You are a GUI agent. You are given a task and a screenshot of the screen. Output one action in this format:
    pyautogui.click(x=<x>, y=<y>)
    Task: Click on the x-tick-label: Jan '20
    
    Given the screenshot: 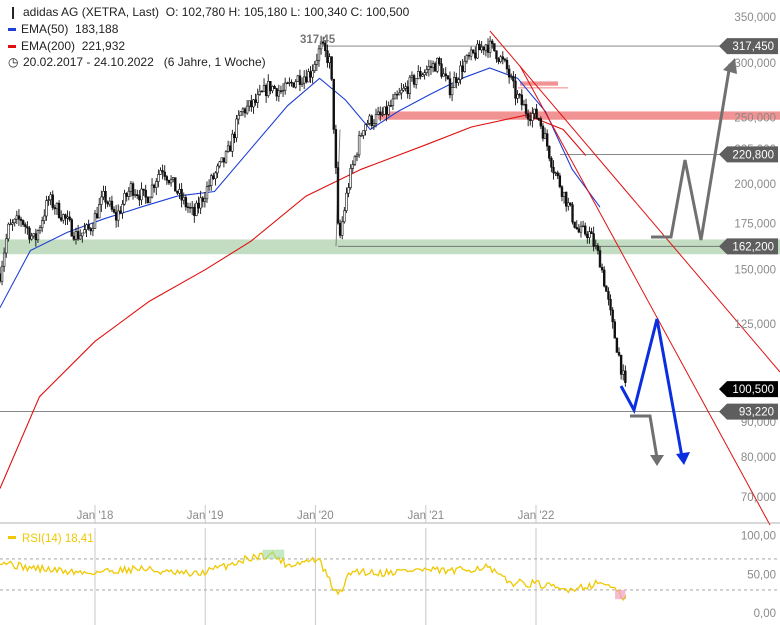 What is the action you would take?
    pyautogui.click(x=315, y=516)
    